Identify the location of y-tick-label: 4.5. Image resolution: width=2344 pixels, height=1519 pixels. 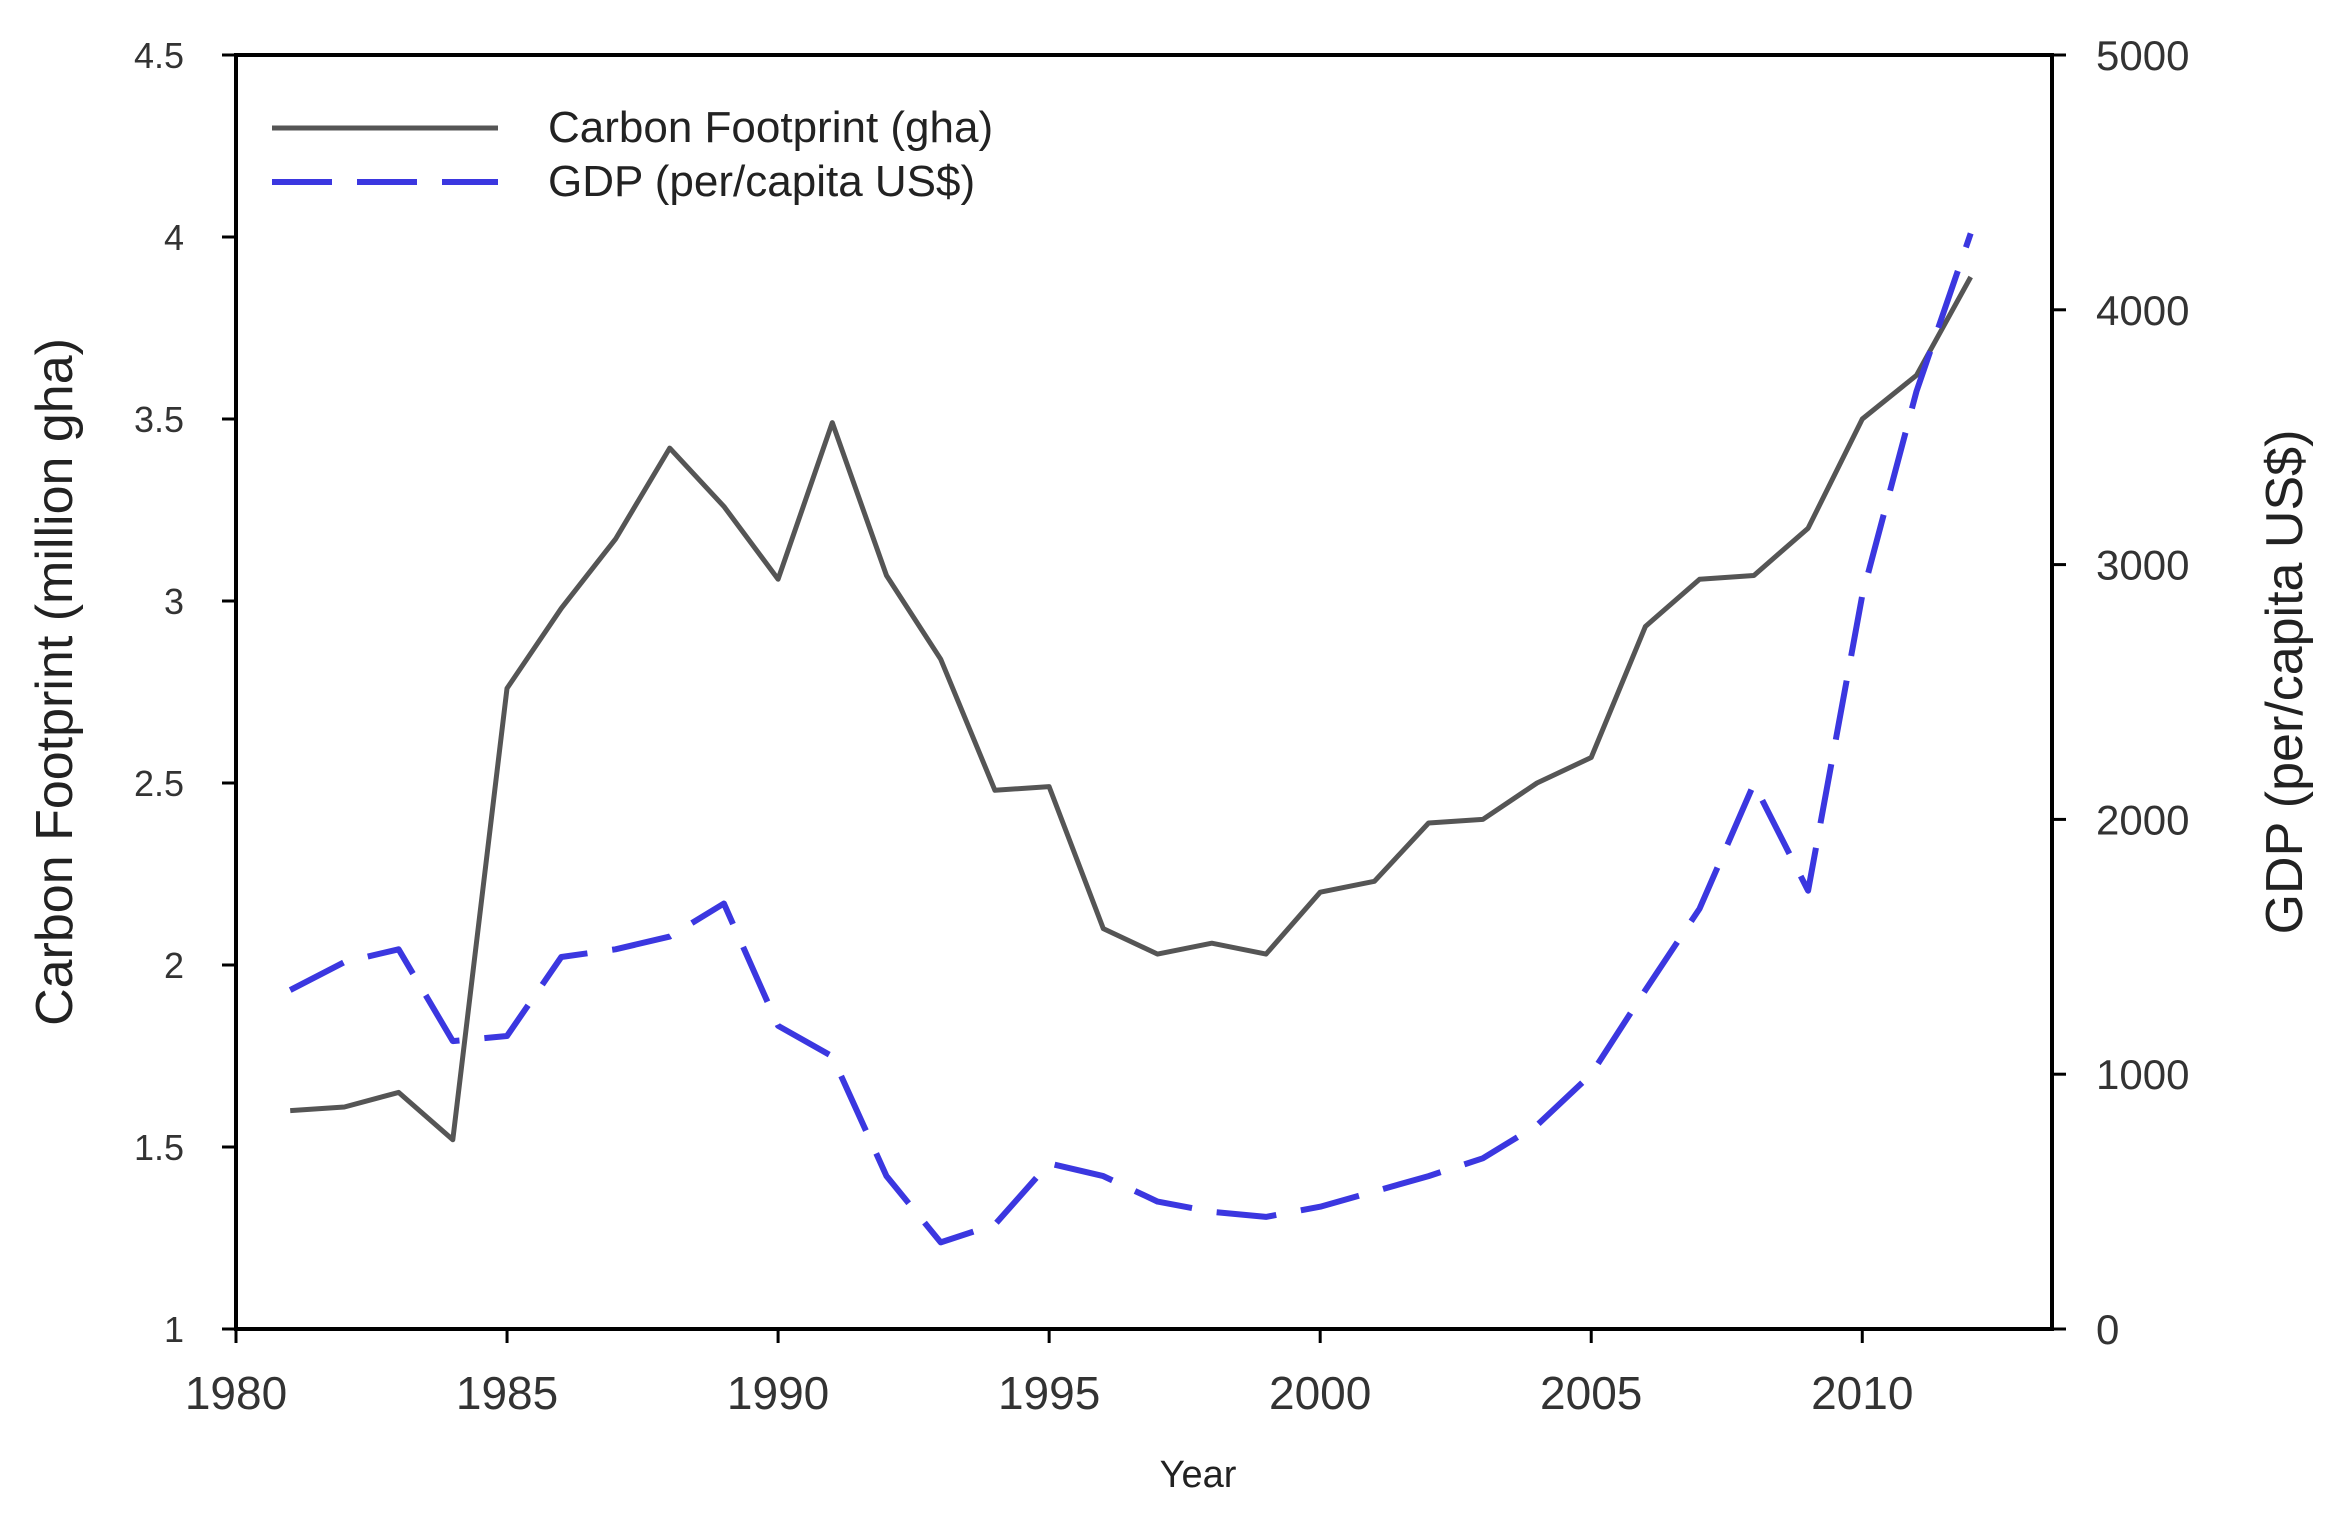
(159, 55).